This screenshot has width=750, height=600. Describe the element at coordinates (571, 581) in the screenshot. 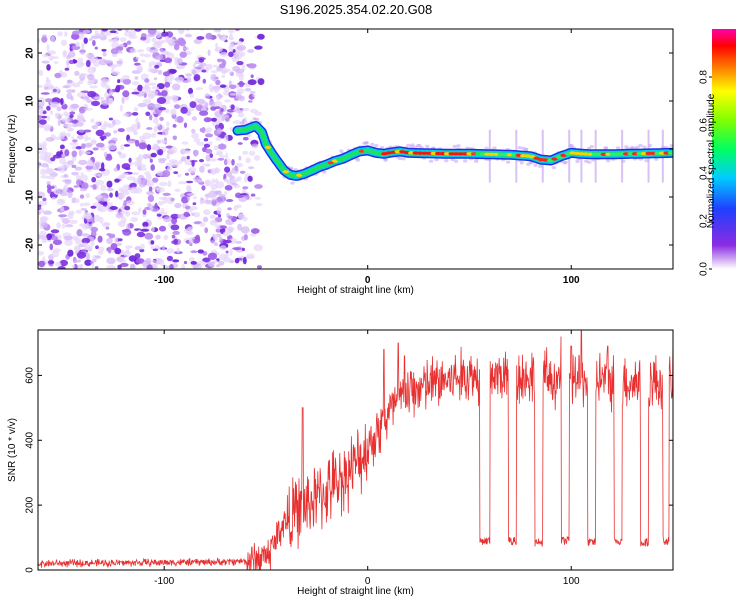

I see `x-tick-label: 100` at that location.